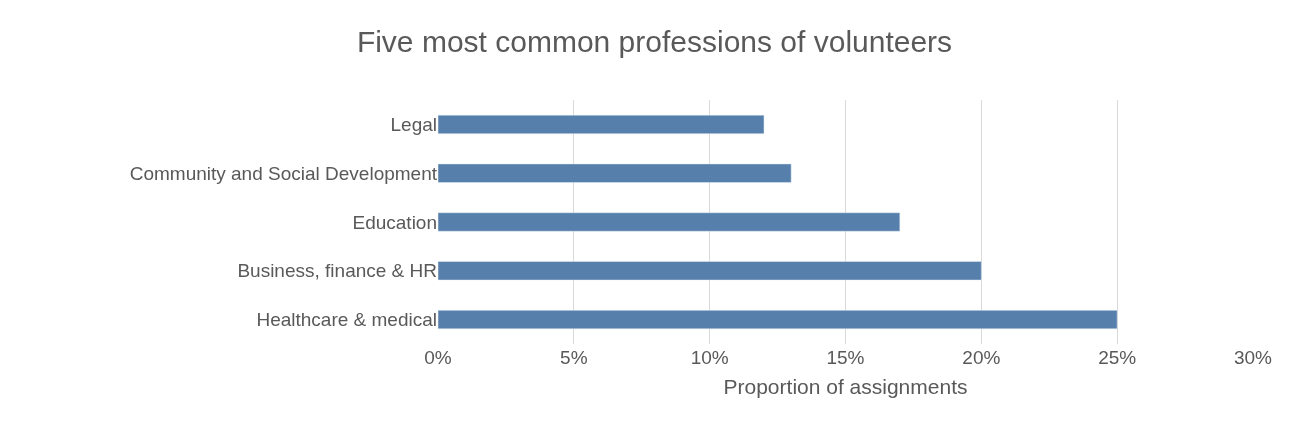 The height and width of the screenshot is (439, 1309). Describe the element at coordinates (283, 173) in the screenshot. I see `y-tick-label: Community and Social Development` at that location.